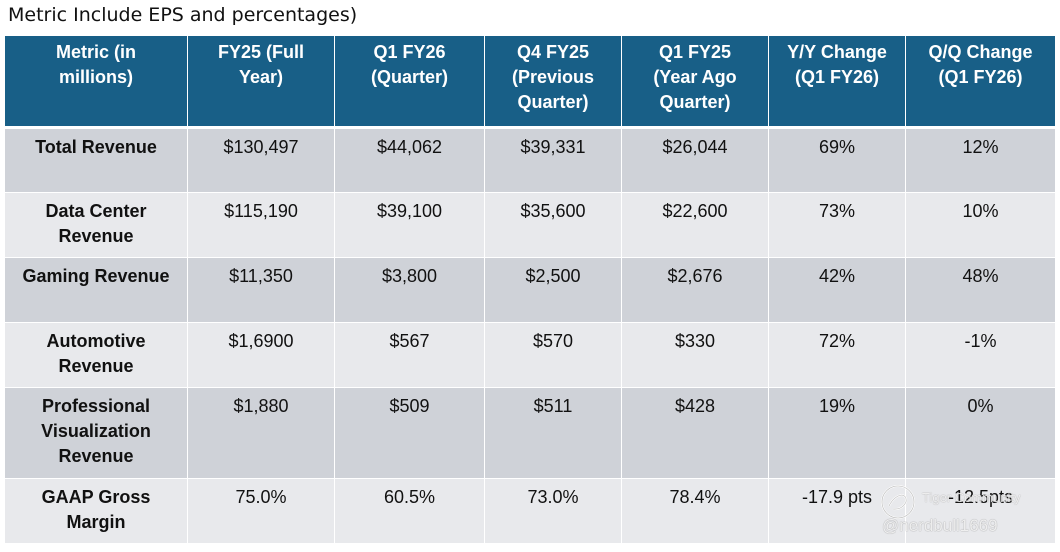  Describe the element at coordinates (553, 102) in the screenshot. I see `header-q4fy25-line-3: Quarter)` at that location.